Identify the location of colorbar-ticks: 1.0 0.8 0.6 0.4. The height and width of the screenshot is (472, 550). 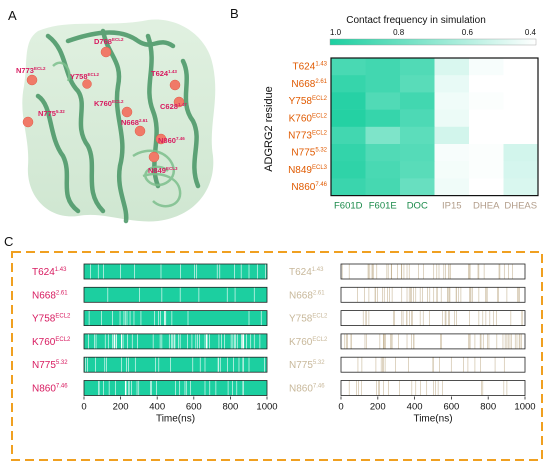
(433, 32).